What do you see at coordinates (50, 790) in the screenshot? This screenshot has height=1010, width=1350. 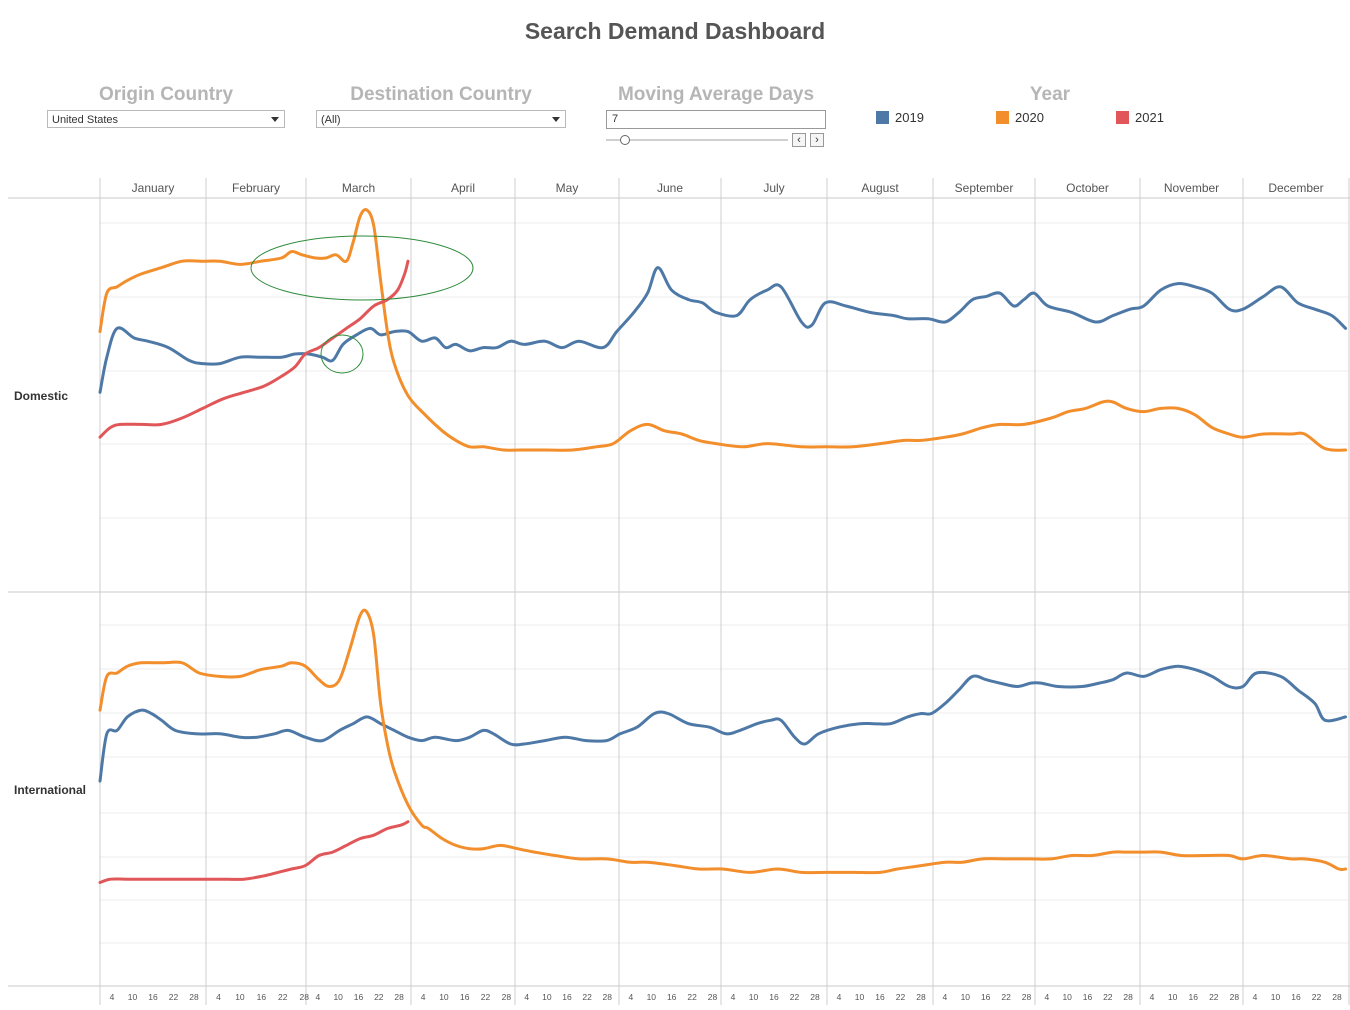 I see `row-label-international: International` at bounding box center [50, 790].